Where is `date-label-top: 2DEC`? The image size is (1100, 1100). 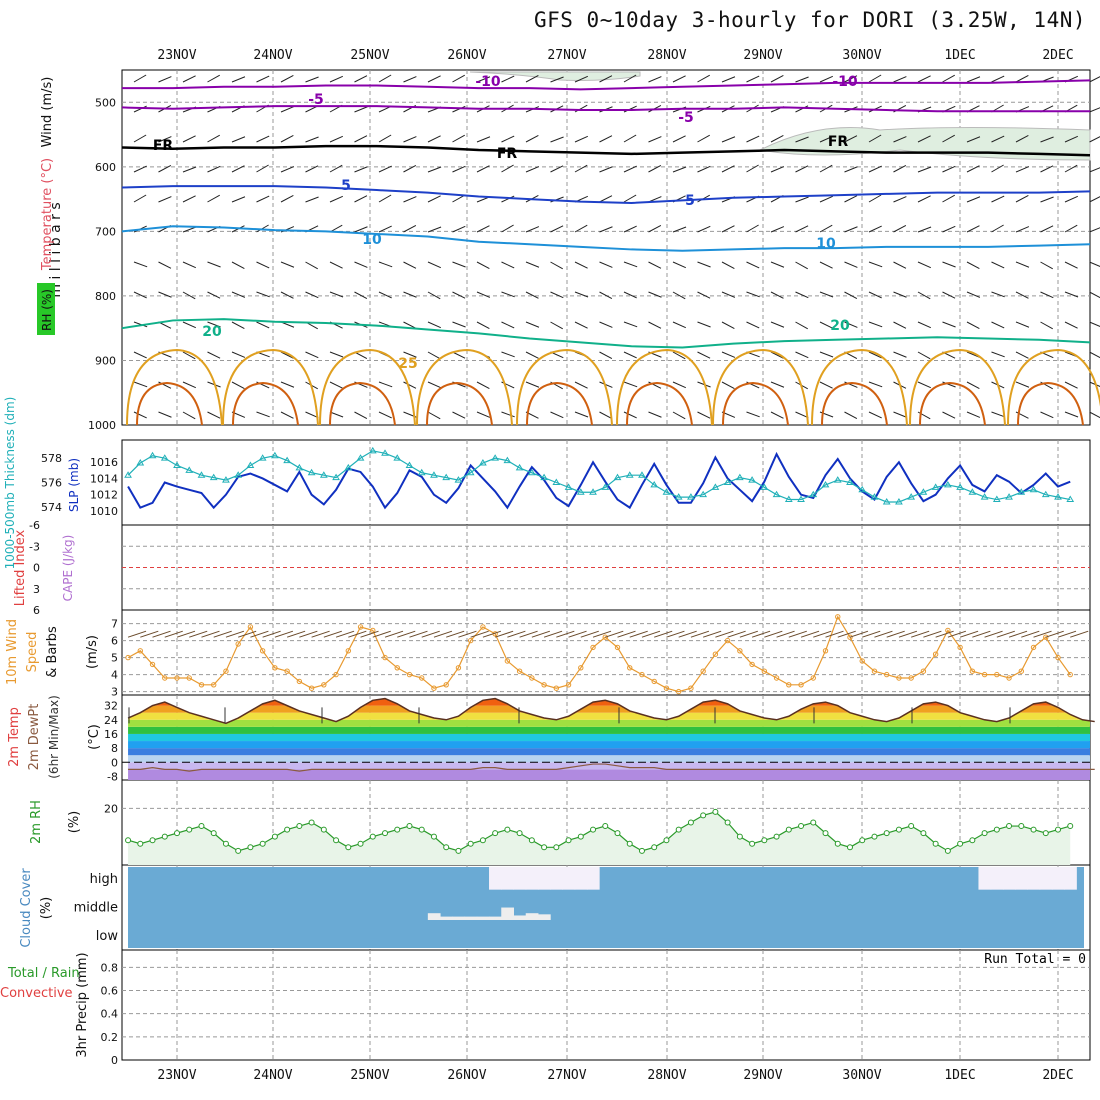
date-label-top: 2DEC is located at coordinates (1058, 55).